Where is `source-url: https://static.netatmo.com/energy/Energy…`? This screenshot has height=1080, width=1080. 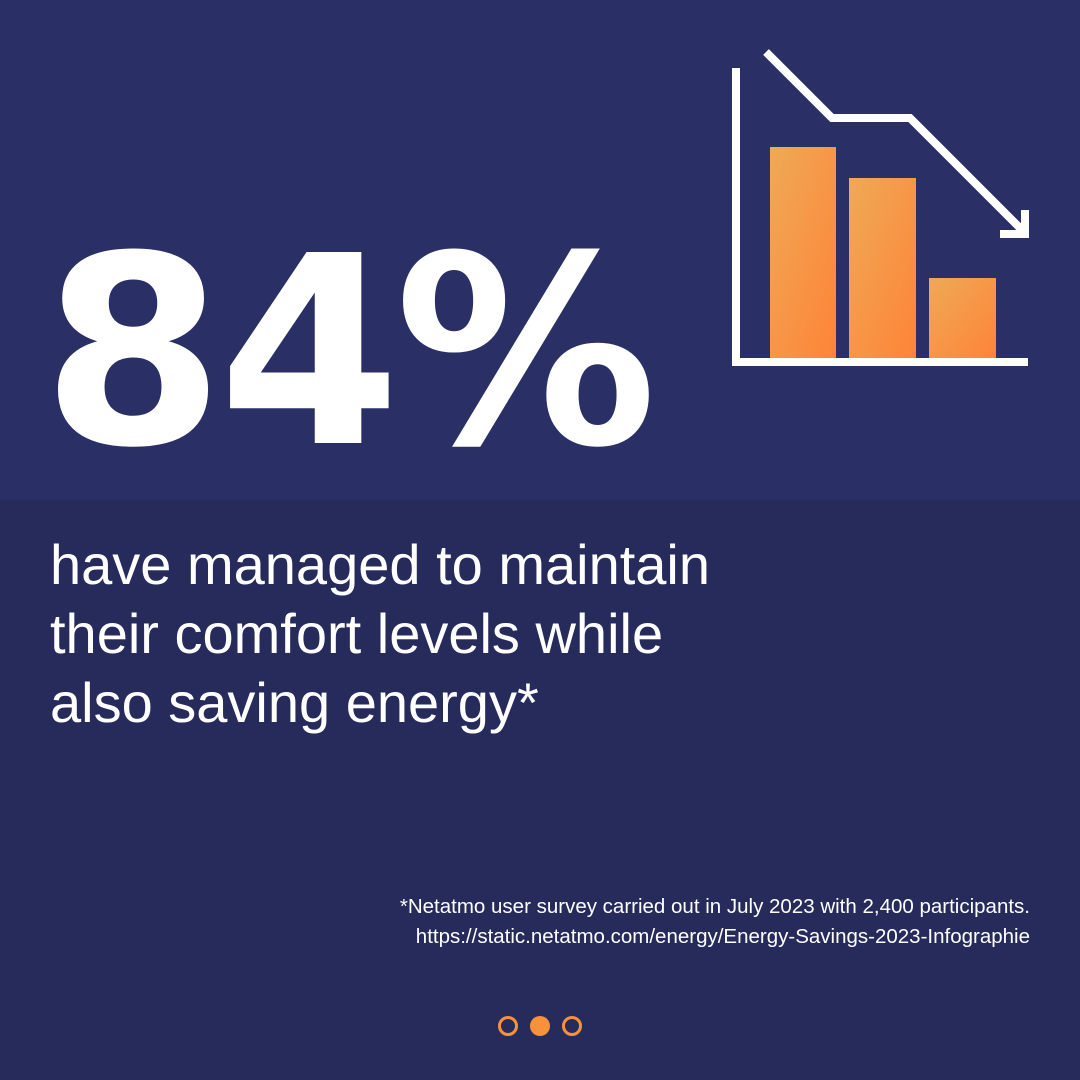
source-url: https://static.netatmo.com/energy/Energy… is located at coordinates (722, 936).